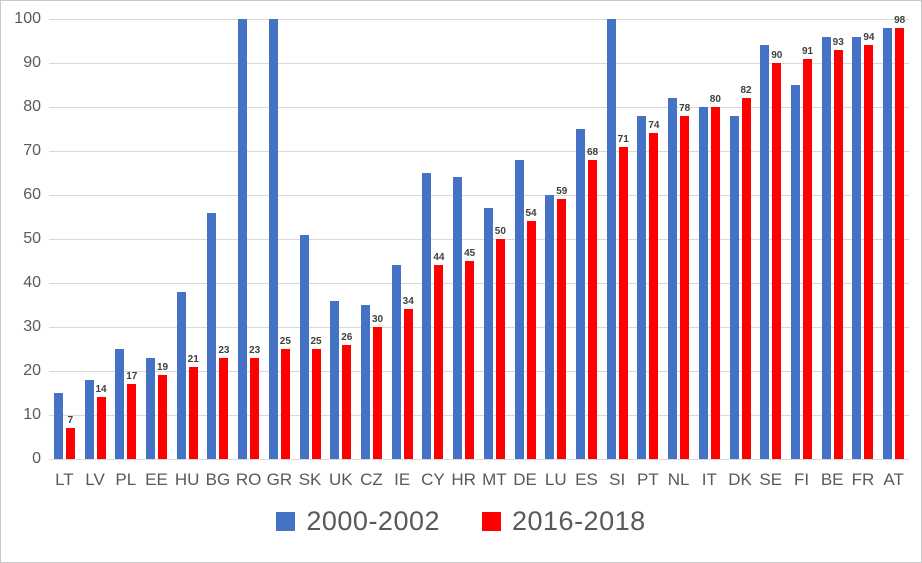  Describe the element at coordinates (832, 479) in the screenshot. I see `x-axis-category-label-BE: BE` at that location.